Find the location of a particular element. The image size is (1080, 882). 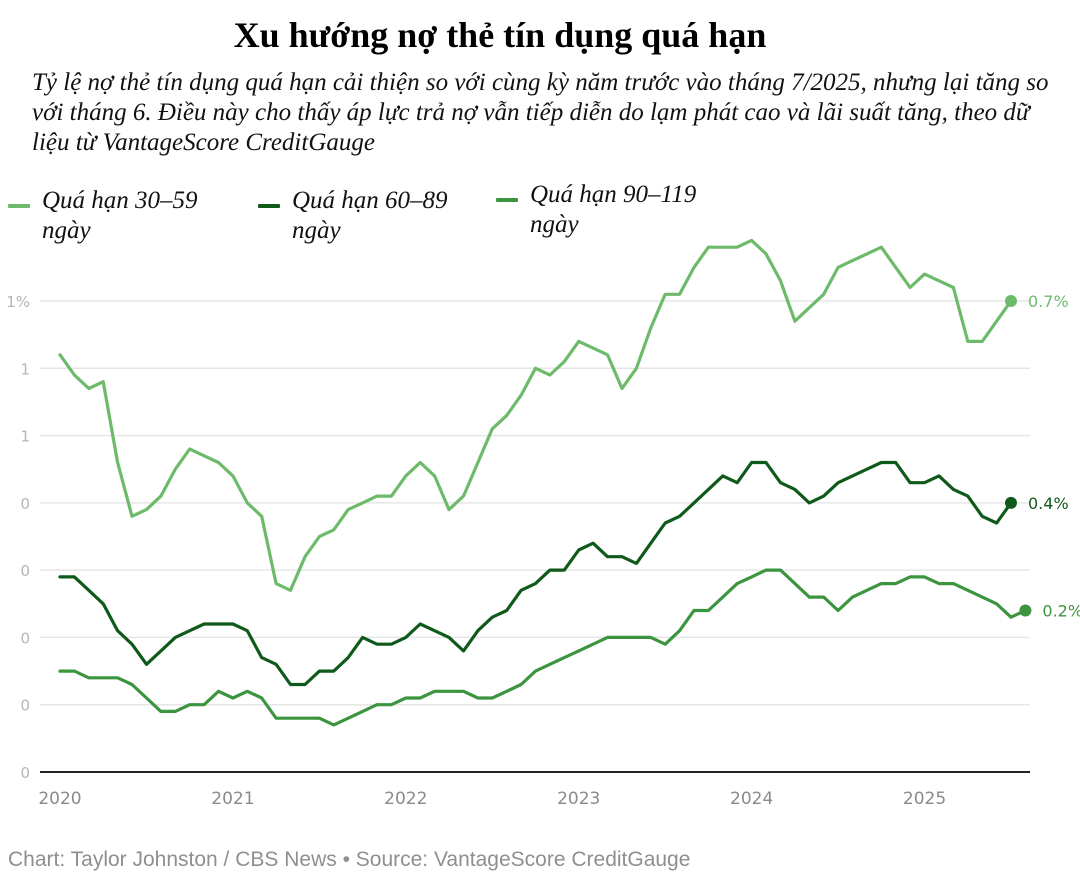

x-tick-label: 2023 is located at coordinates (578, 799).